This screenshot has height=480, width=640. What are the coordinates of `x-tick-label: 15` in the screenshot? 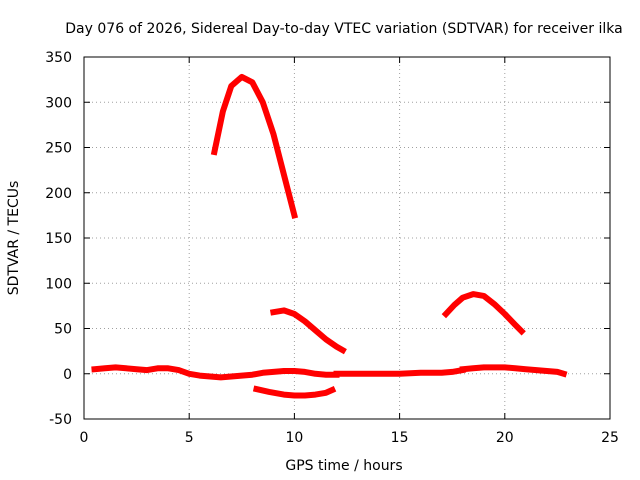 It's located at (400, 438).